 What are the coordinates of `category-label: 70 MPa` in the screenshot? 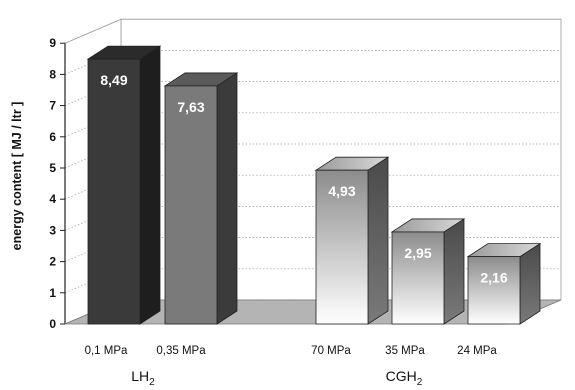 It's located at (331, 351).